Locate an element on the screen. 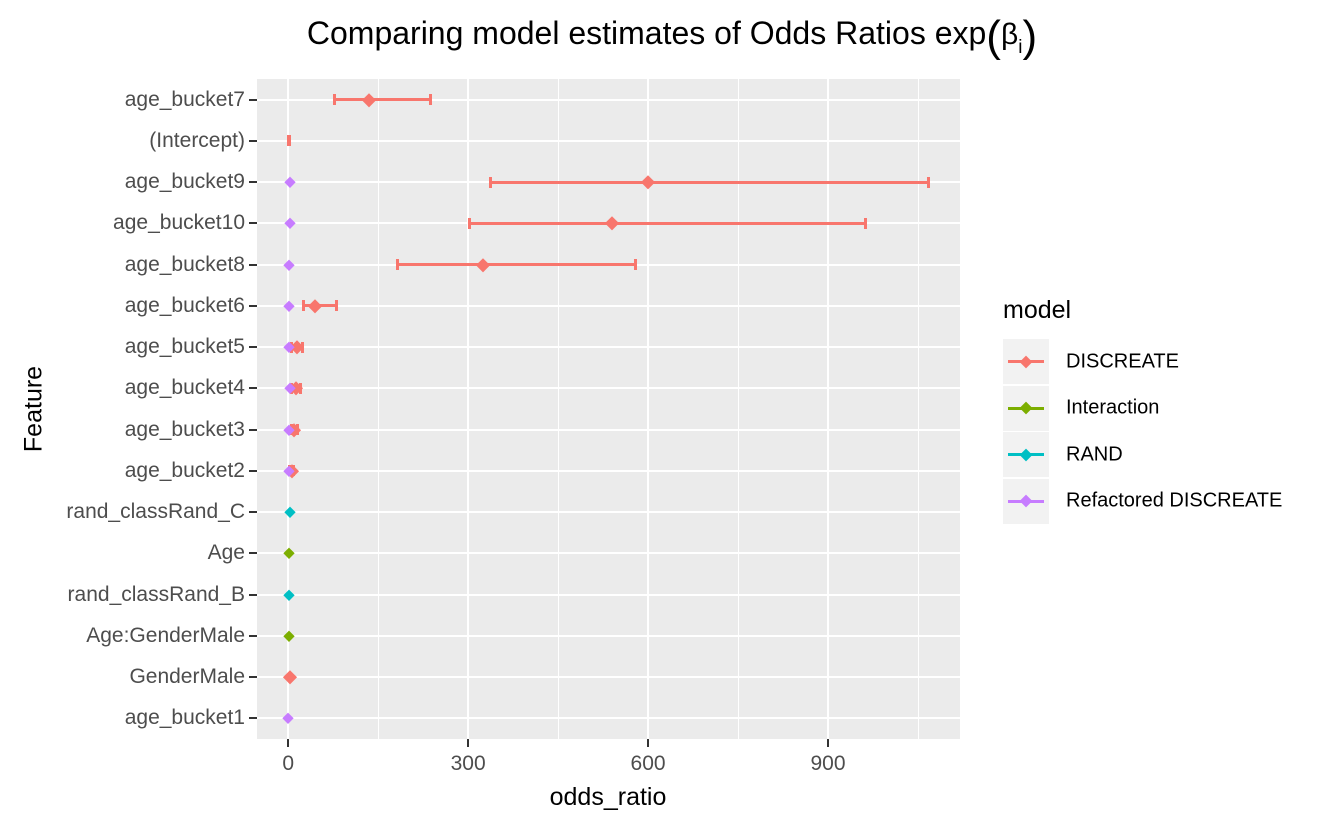  x-tick-label: 600 is located at coordinates (648, 763).